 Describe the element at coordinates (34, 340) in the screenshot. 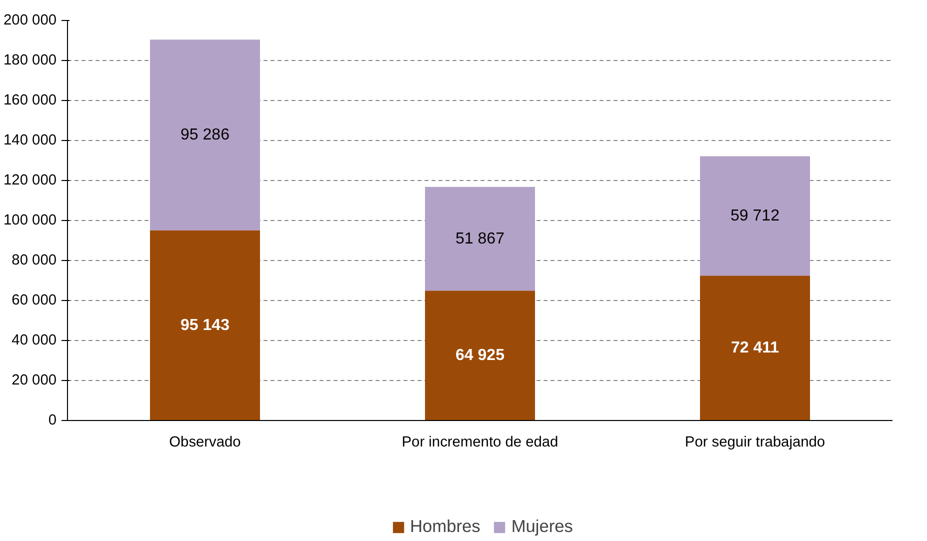

I see `y-tick-label: 40 000` at that location.